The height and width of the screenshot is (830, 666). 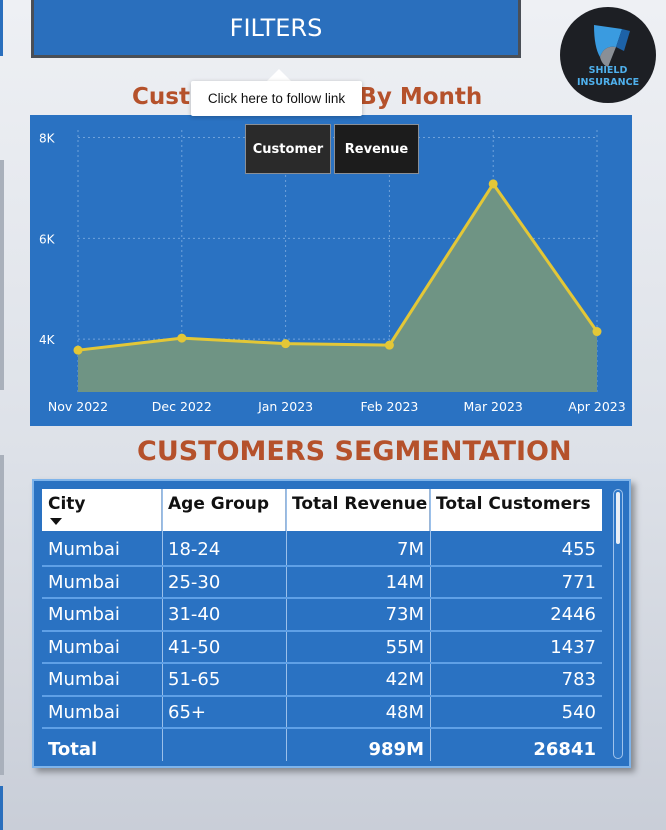 I want to click on x-tick-label: Feb 2023, so click(x=389, y=406).